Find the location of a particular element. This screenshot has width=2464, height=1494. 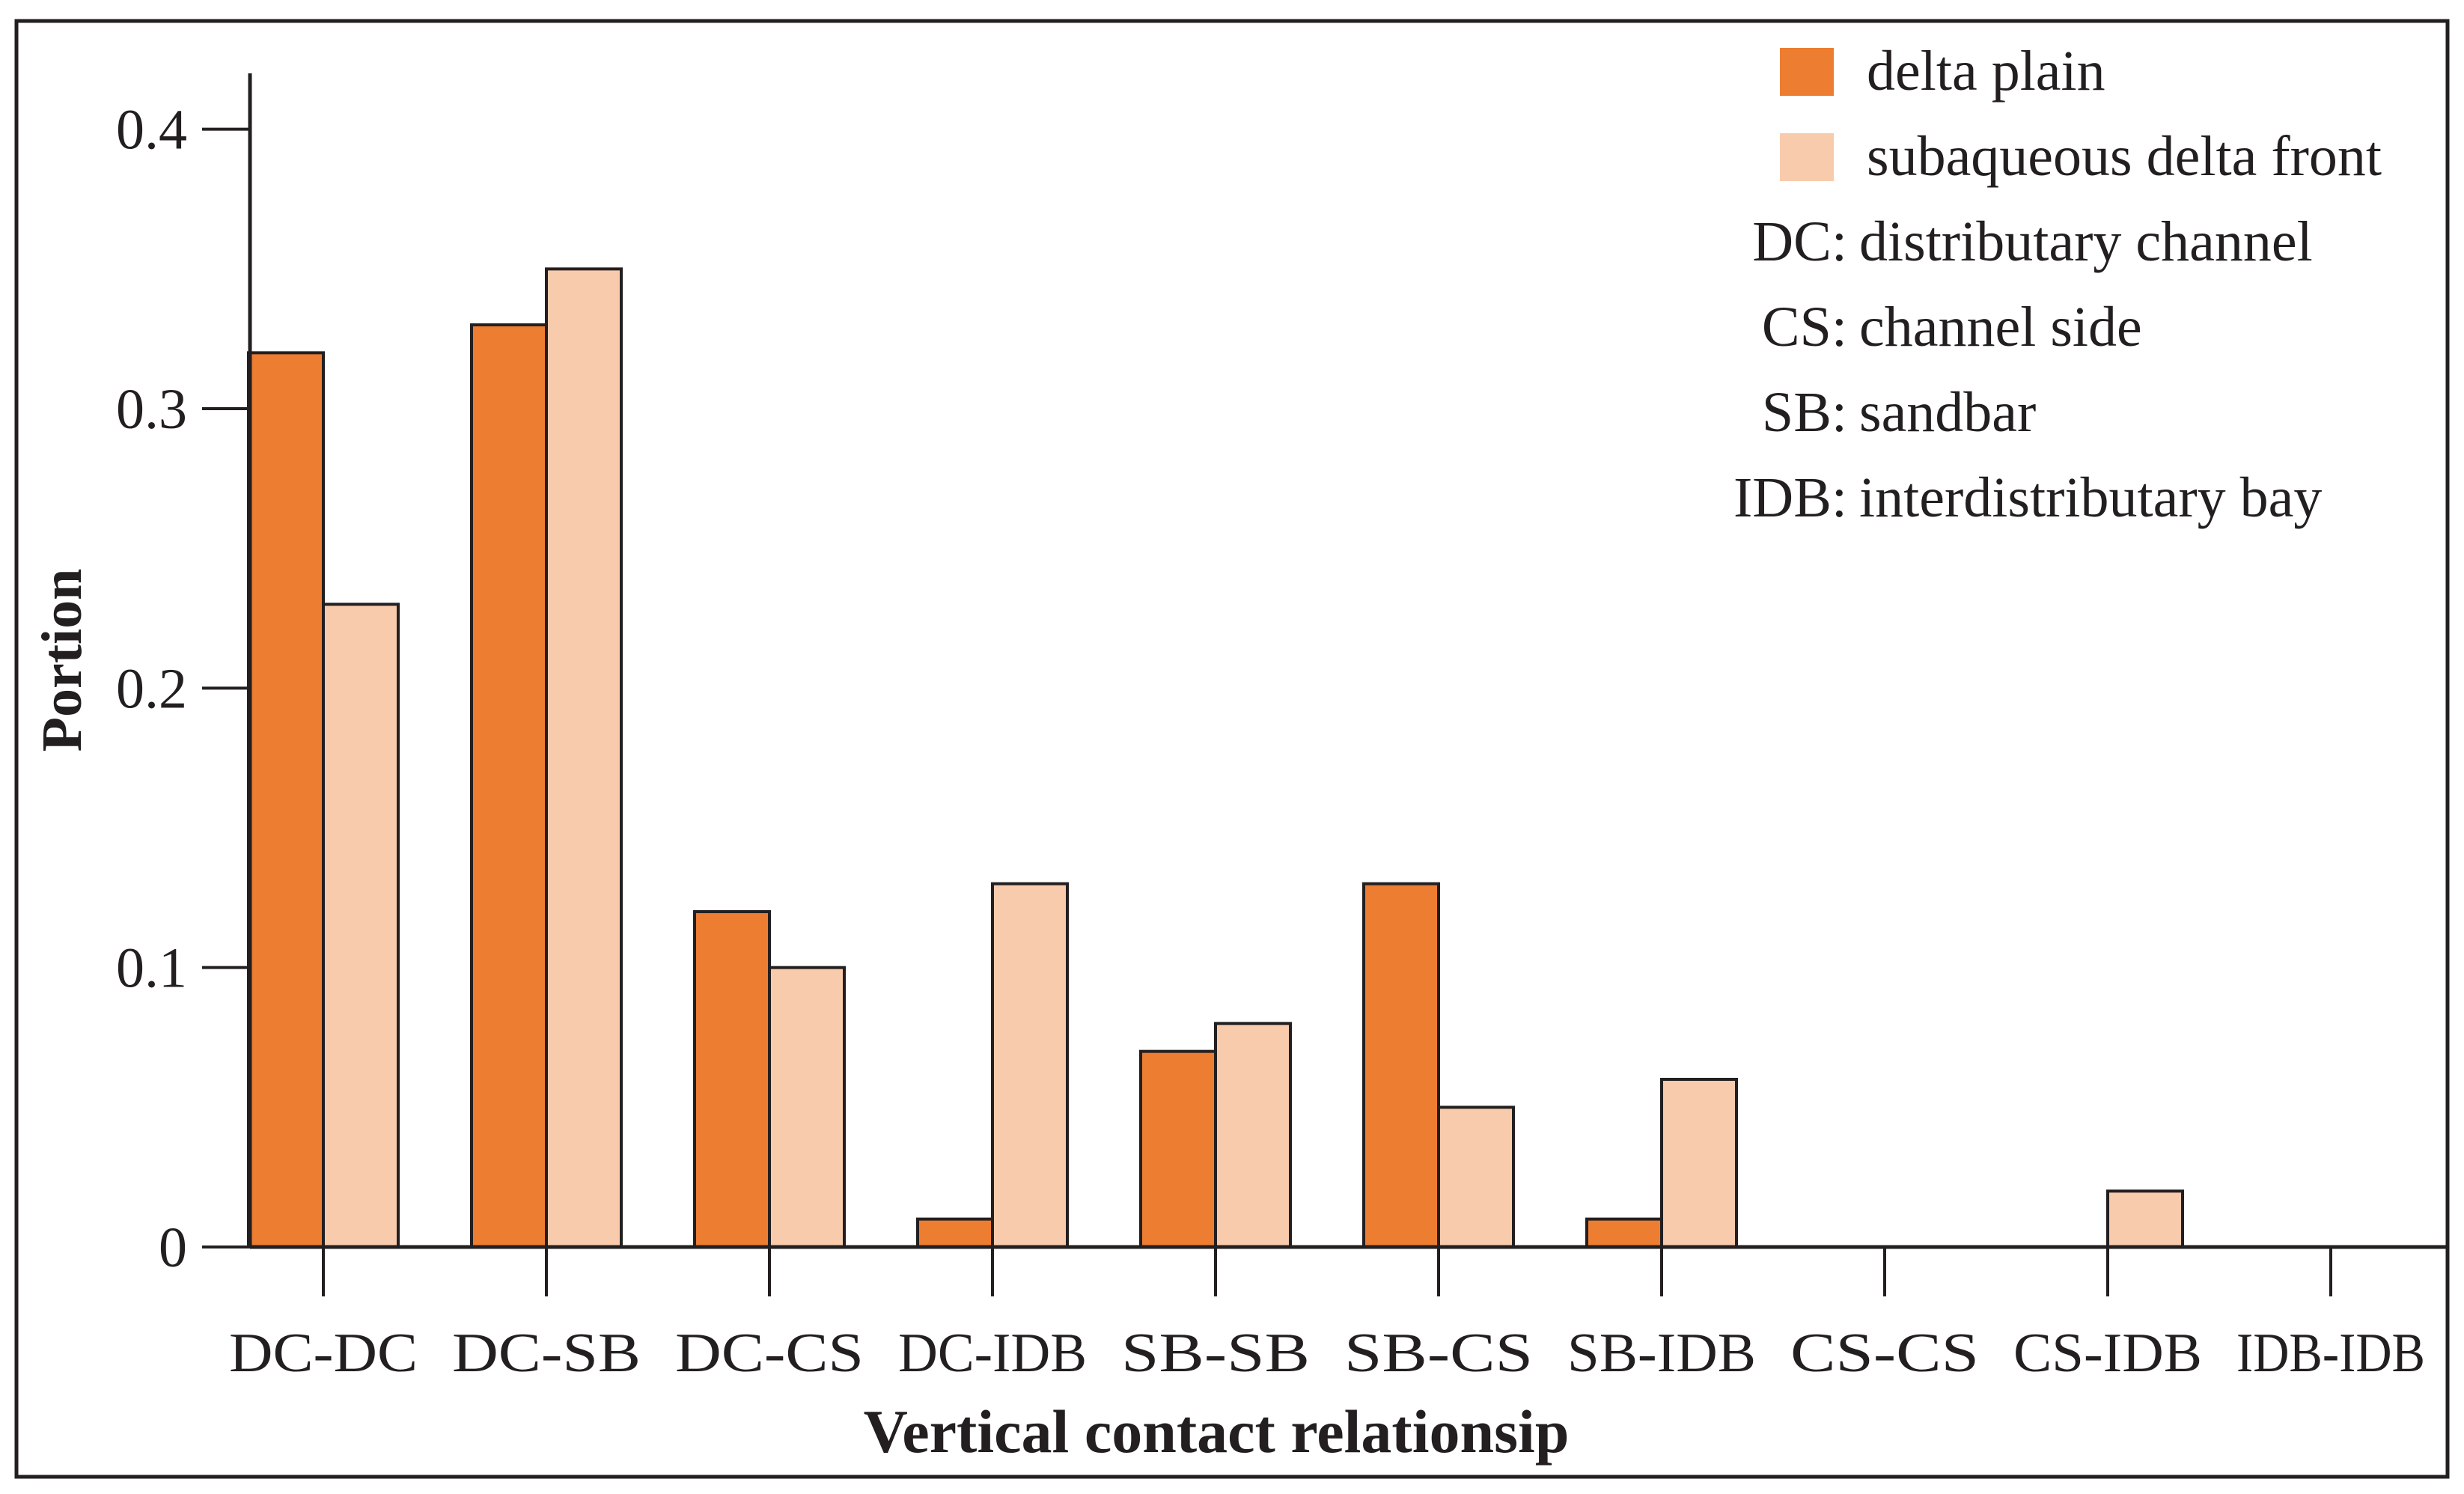

x-tick-label-sb-idb: SB-IDB is located at coordinates (1662, 1353).